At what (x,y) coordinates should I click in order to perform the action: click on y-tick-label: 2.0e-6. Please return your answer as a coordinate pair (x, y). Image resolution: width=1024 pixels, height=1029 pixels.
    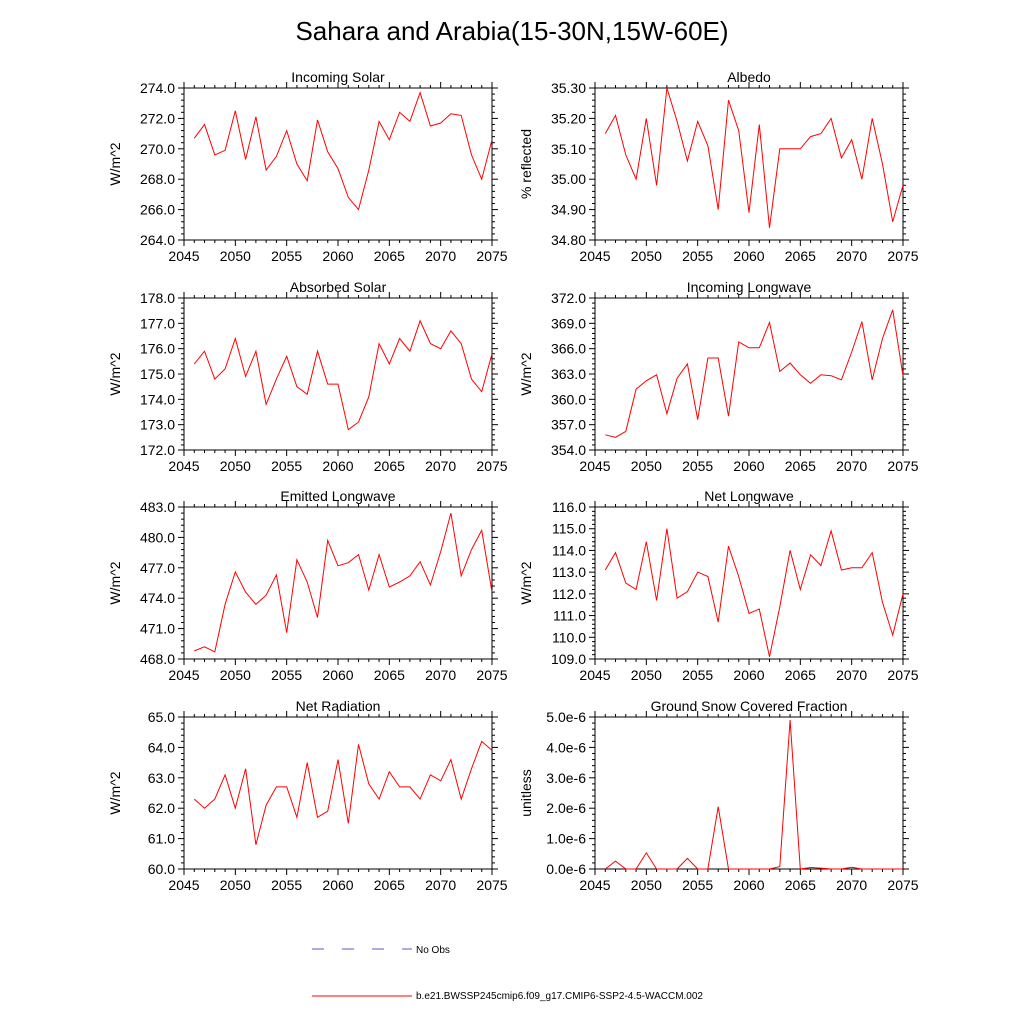
    Looking at the image, I should click on (566, 808).